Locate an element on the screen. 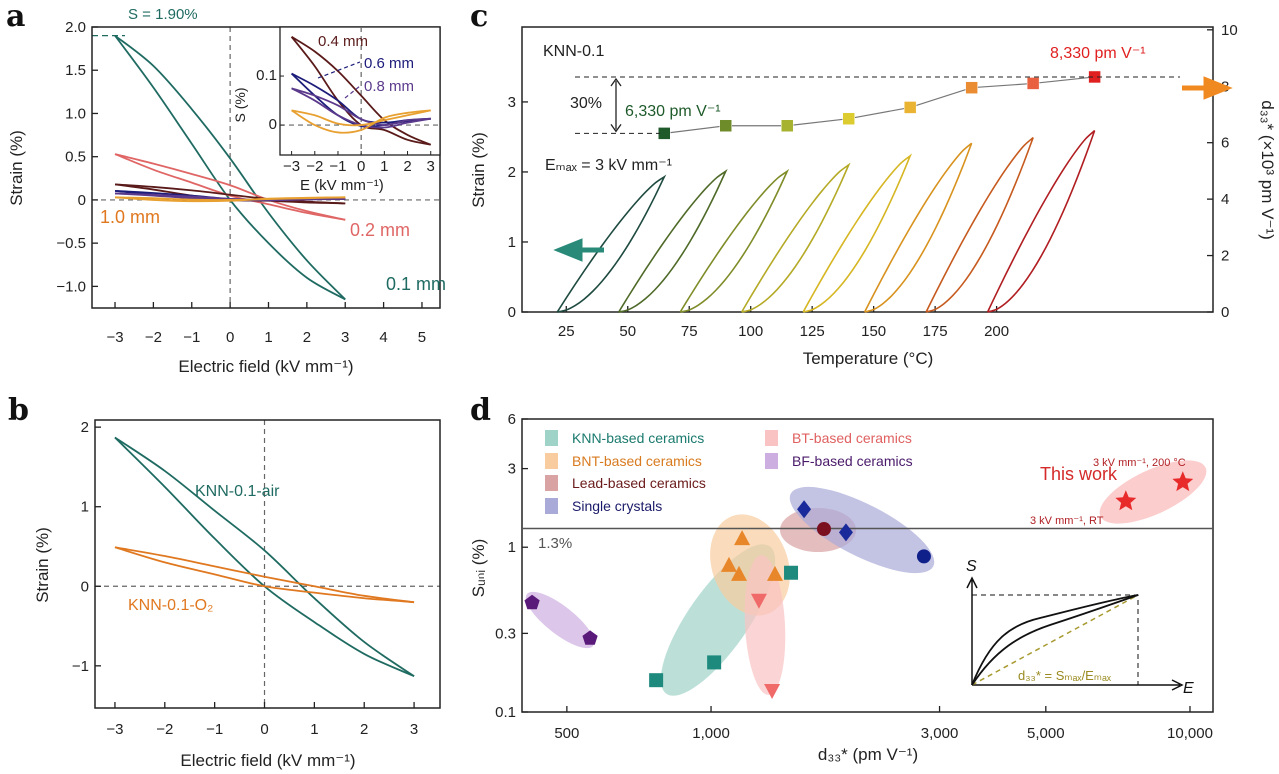  panel-d-xtick-label: 10,000 is located at coordinates (1190, 733).